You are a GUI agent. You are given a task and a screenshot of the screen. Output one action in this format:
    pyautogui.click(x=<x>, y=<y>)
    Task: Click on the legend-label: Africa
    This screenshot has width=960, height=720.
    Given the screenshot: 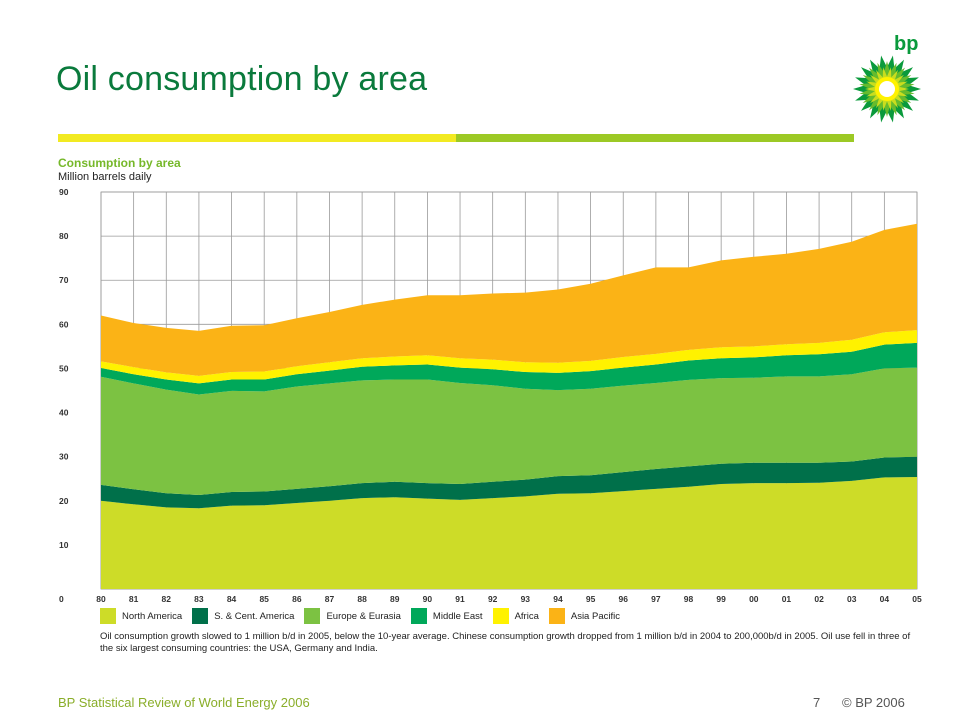 What is the action you would take?
    pyautogui.click(x=526, y=616)
    